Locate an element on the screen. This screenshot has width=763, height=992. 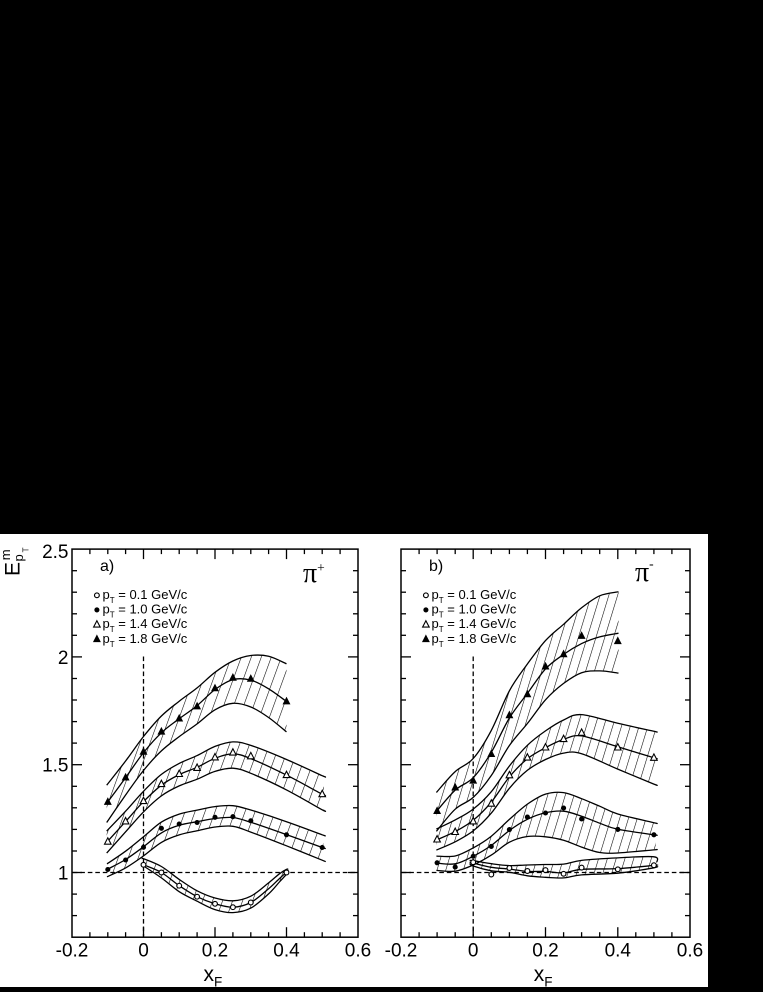
svg-text: 1 is located at coordinates (63, 873).